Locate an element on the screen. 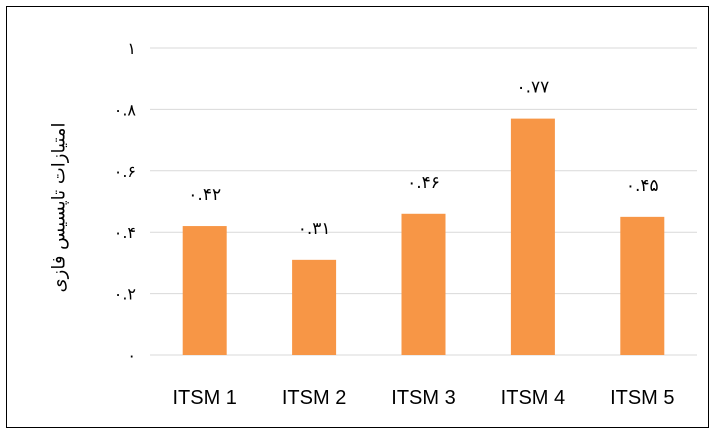  y-tick-labels: ۰ ۰.۲ ۰.۴ ۰.۶ ۰.۸ ۱ is located at coordinates (125, 202).